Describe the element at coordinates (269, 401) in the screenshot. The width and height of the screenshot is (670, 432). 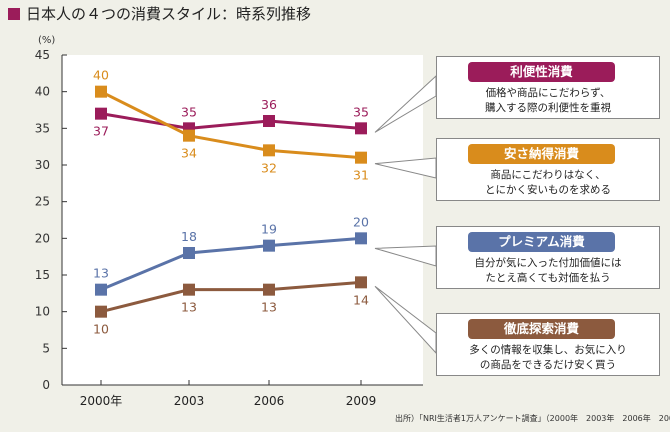
I see `x-tick-label: 2006` at that location.